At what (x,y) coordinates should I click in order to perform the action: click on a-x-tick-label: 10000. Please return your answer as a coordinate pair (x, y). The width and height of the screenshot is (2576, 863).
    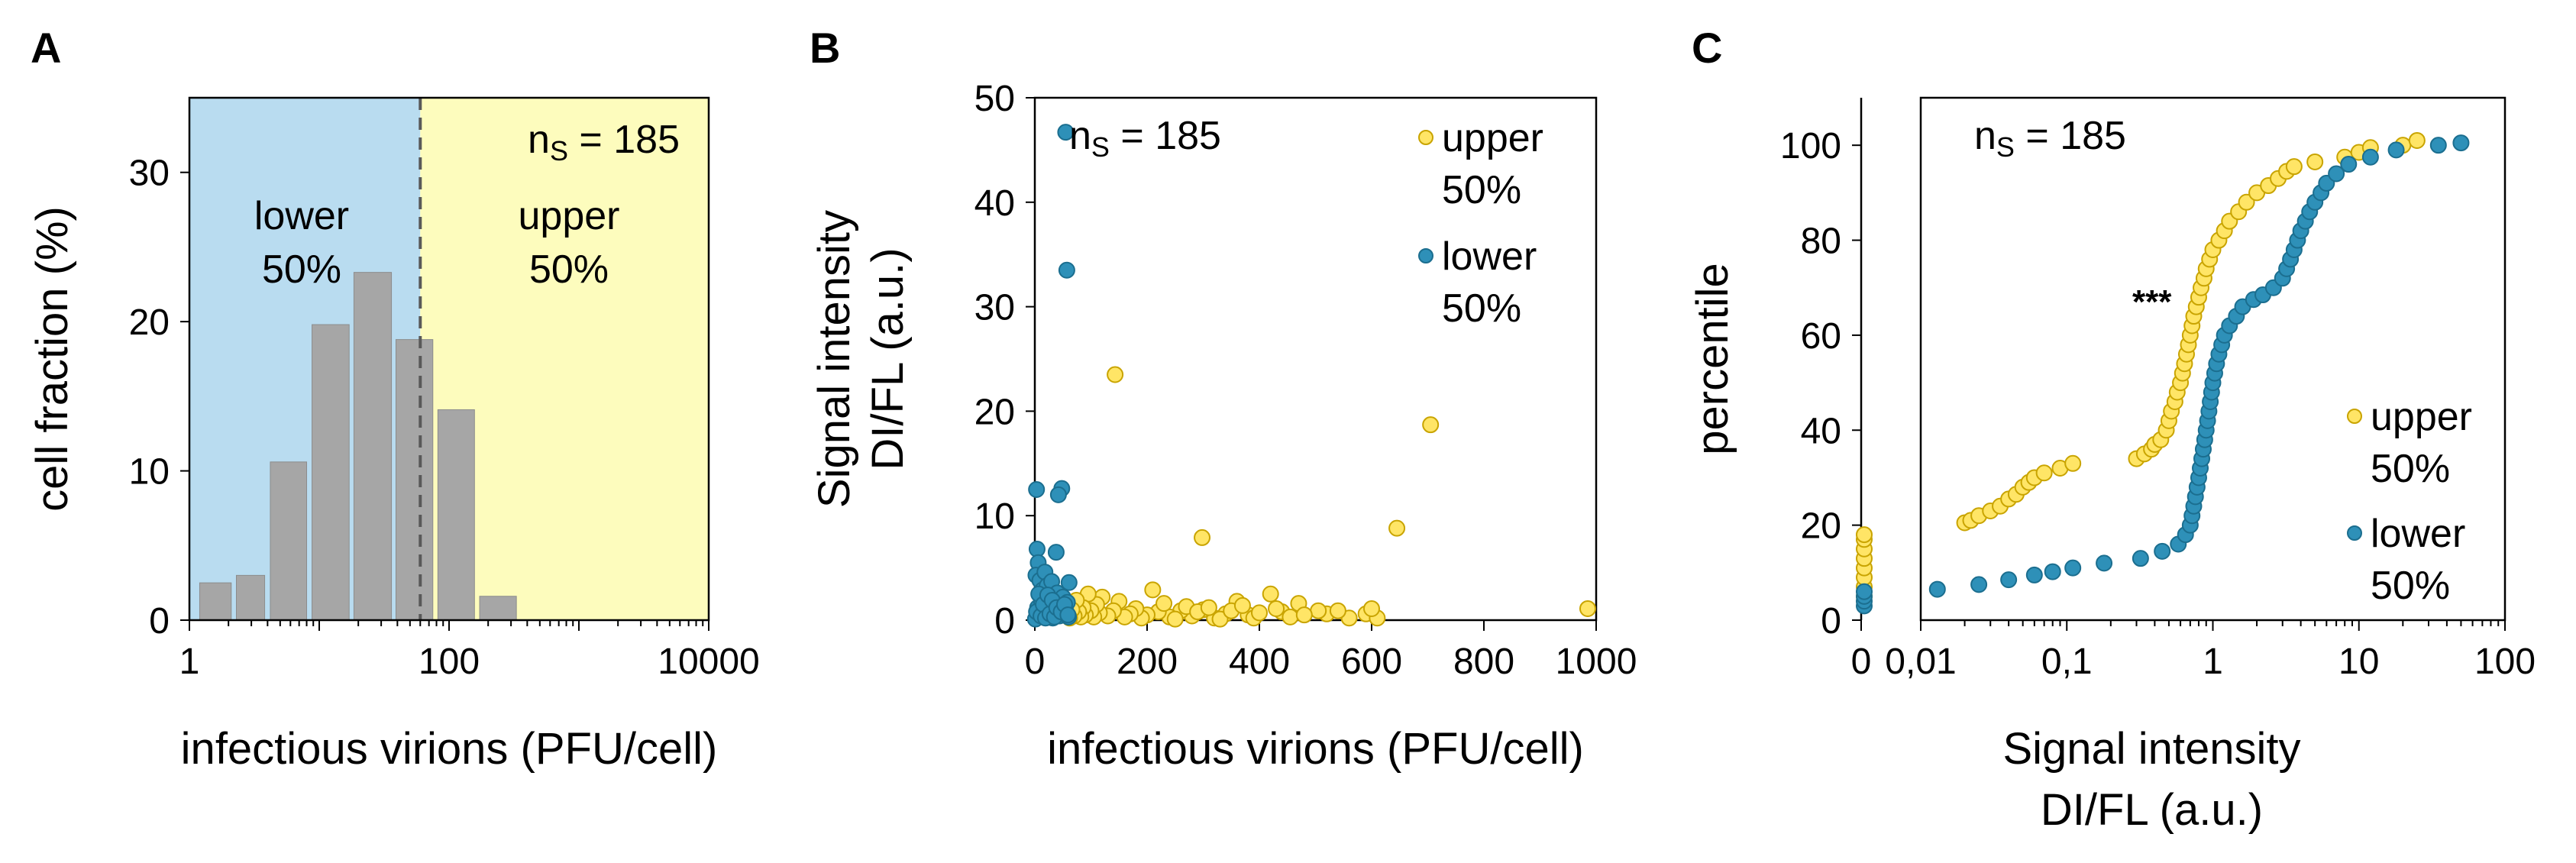
    Looking at the image, I should click on (708, 662).